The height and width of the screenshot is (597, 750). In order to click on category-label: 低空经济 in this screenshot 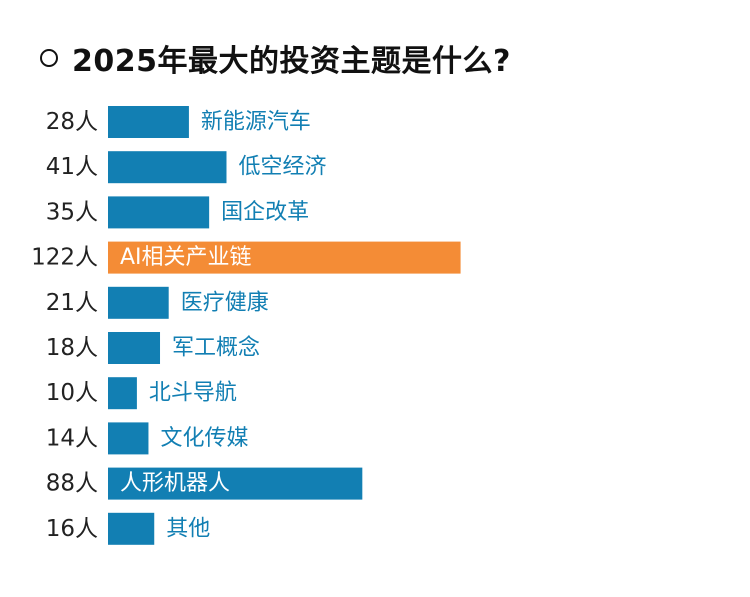, I will do `click(282, 167)`.